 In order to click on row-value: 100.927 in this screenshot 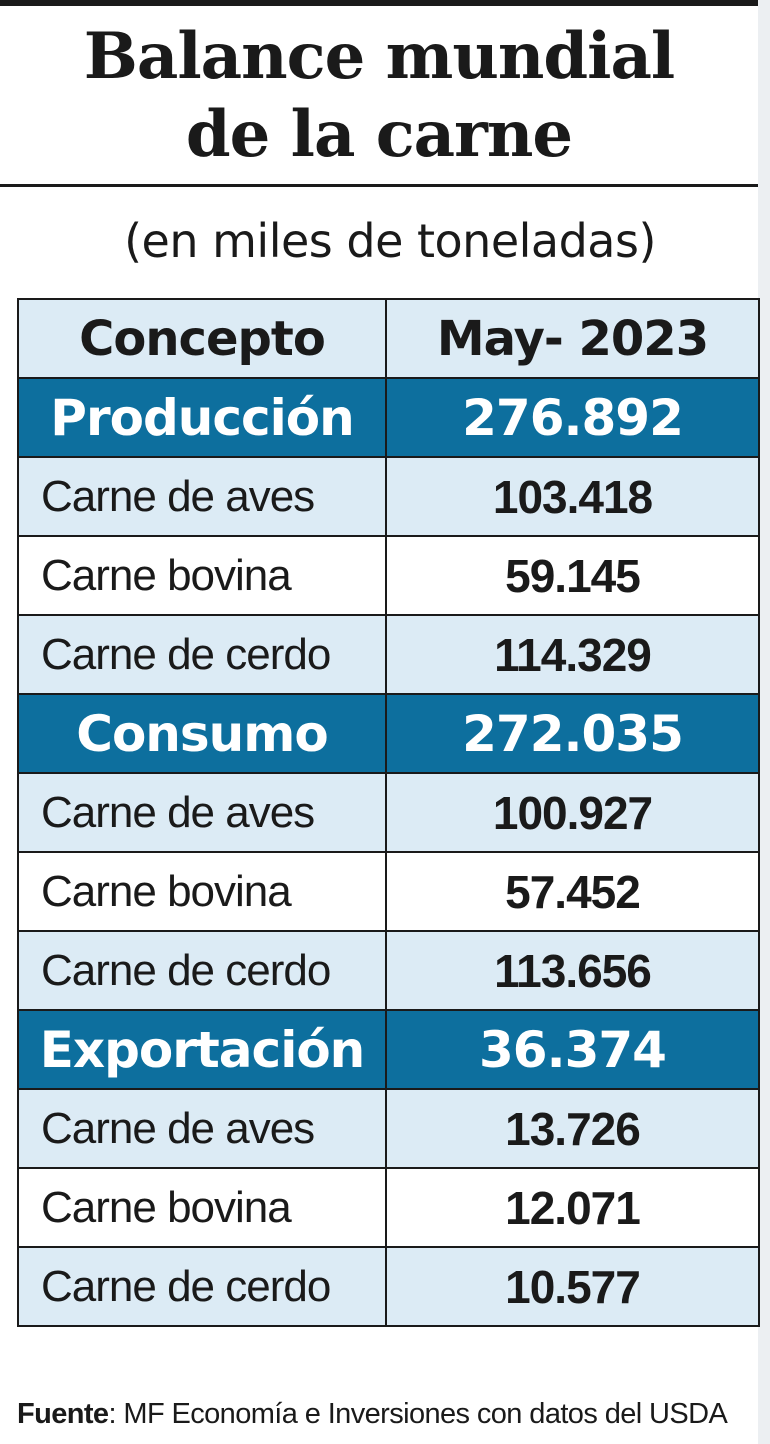, I will do `click(572, 812)`.